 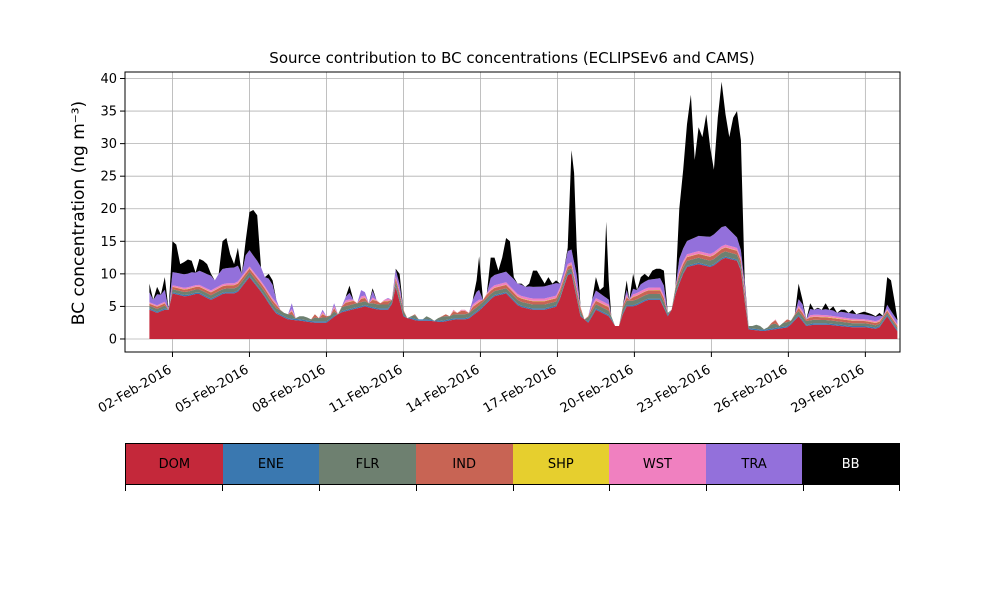 I want to click on source-legend-bar: DOM ENE FLR IND SHP WST TRA BB, so click(x=512, y=464).